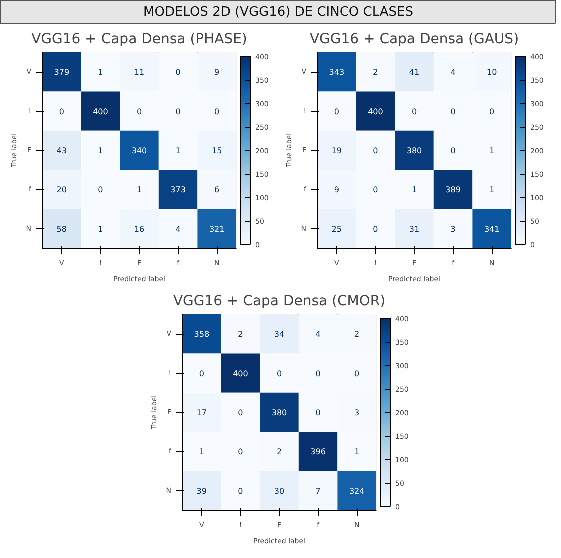 The image size is (561, 558). I want to click on data-label: 19, so click(337, 151).